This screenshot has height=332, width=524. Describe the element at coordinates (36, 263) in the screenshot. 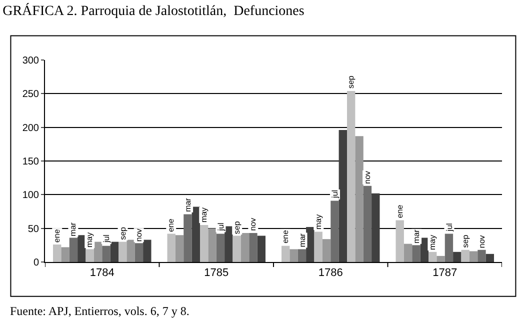

I see `y-tick-label: 0` at that location.